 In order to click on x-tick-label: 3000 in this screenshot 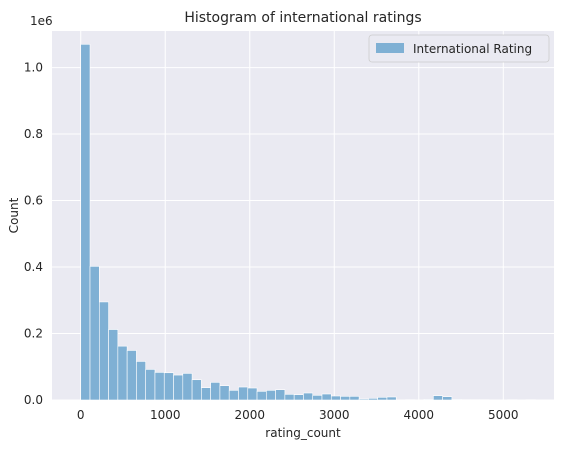, I will do `click(334, 415)`.